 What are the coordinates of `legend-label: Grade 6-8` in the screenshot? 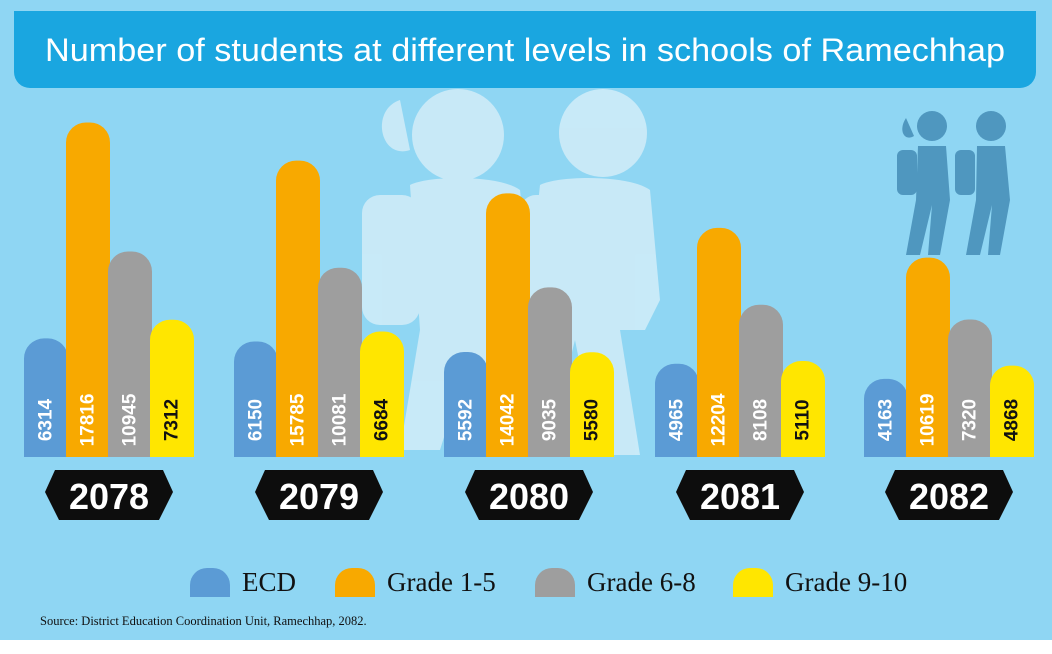 It's located at (641, 582).